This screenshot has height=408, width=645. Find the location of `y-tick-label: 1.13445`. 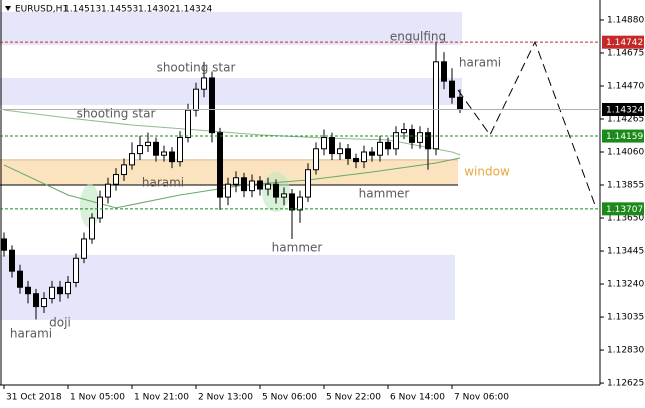

y-tick-label: 1.13445 is located at coordinates (625, 252).